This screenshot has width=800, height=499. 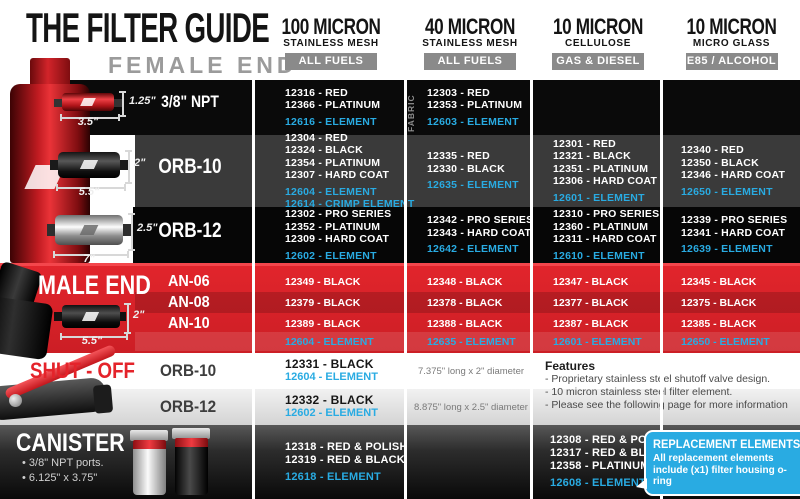 I want to click on row-bg-orb12, so click(x=466, y=235).